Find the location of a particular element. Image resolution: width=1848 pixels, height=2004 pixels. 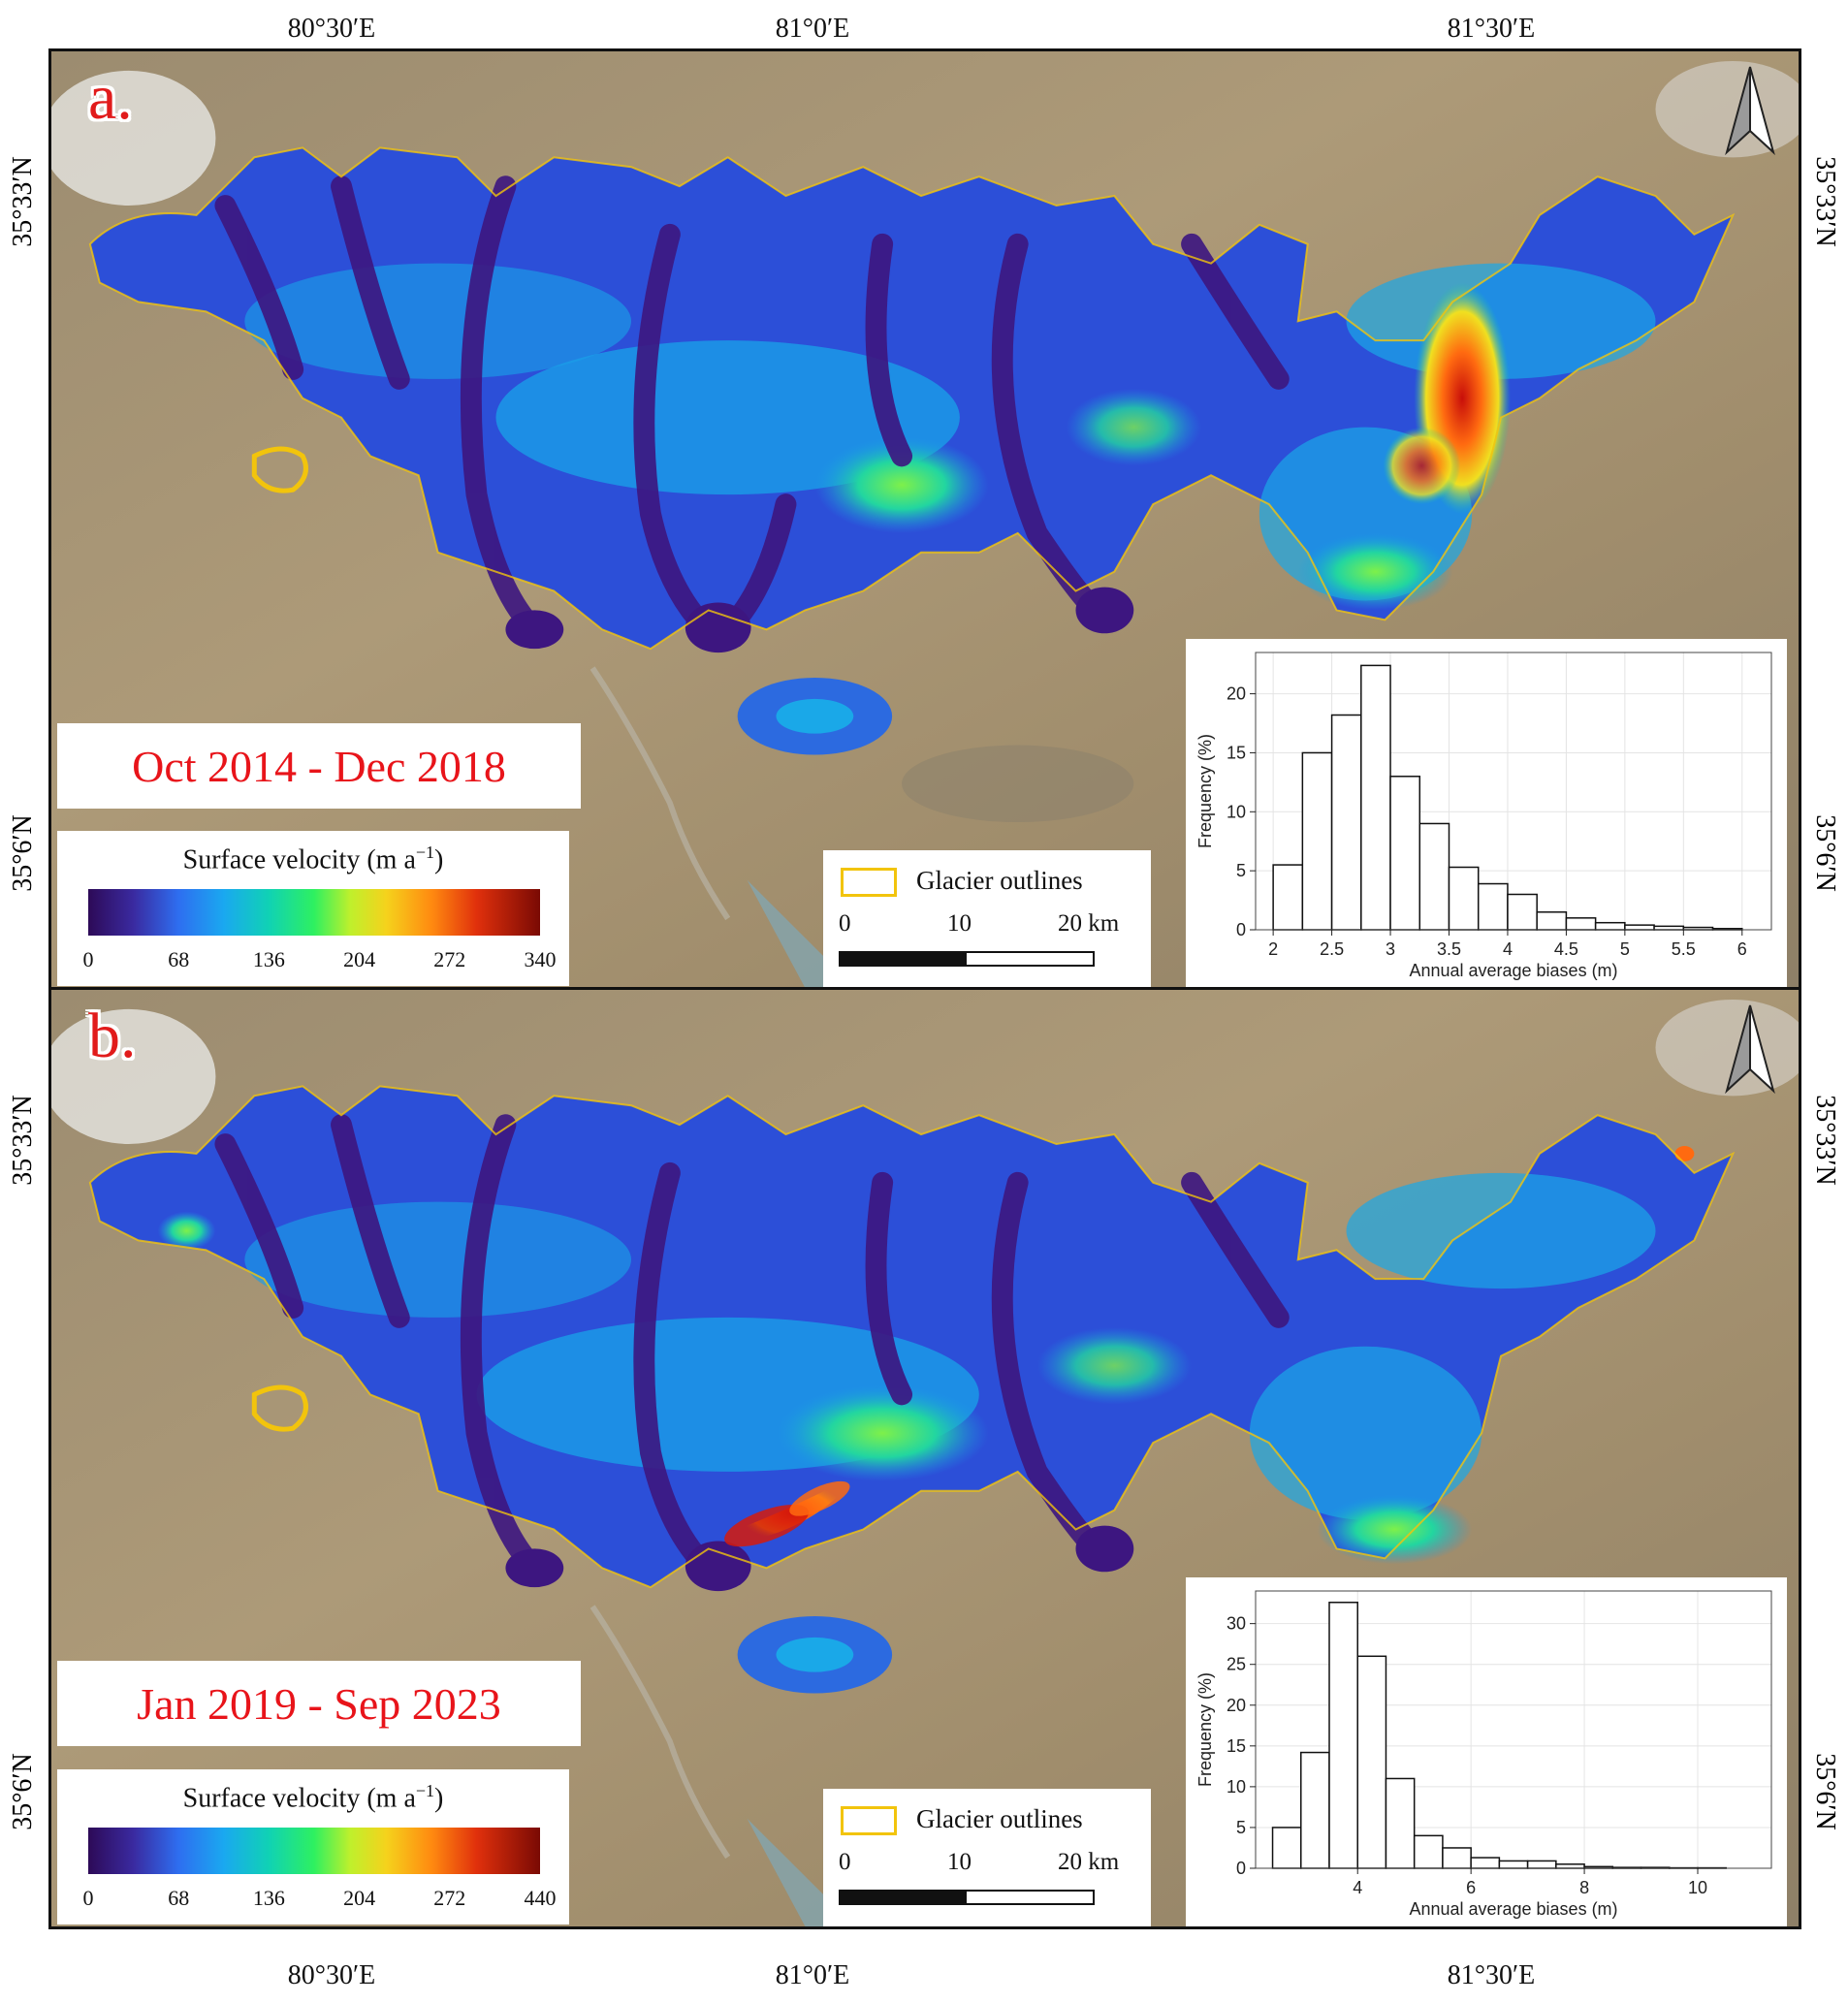

velocity-tick-a: 136 is located at coordinates (268, 959).